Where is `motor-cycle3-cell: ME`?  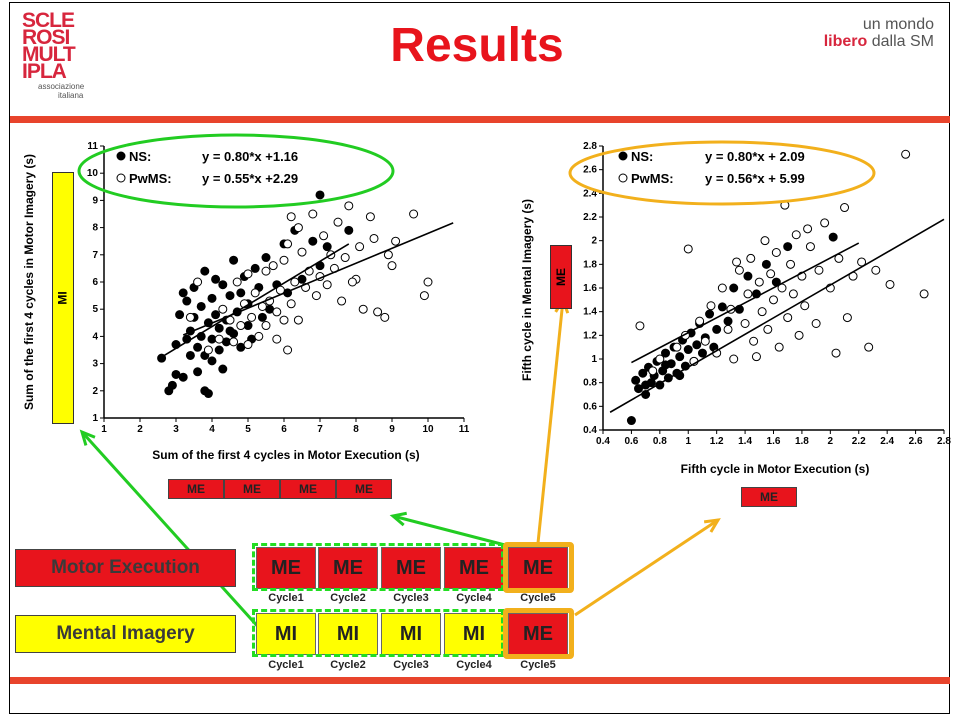 motor-cycle3-cell: ME is located at coordinates (411, 568).